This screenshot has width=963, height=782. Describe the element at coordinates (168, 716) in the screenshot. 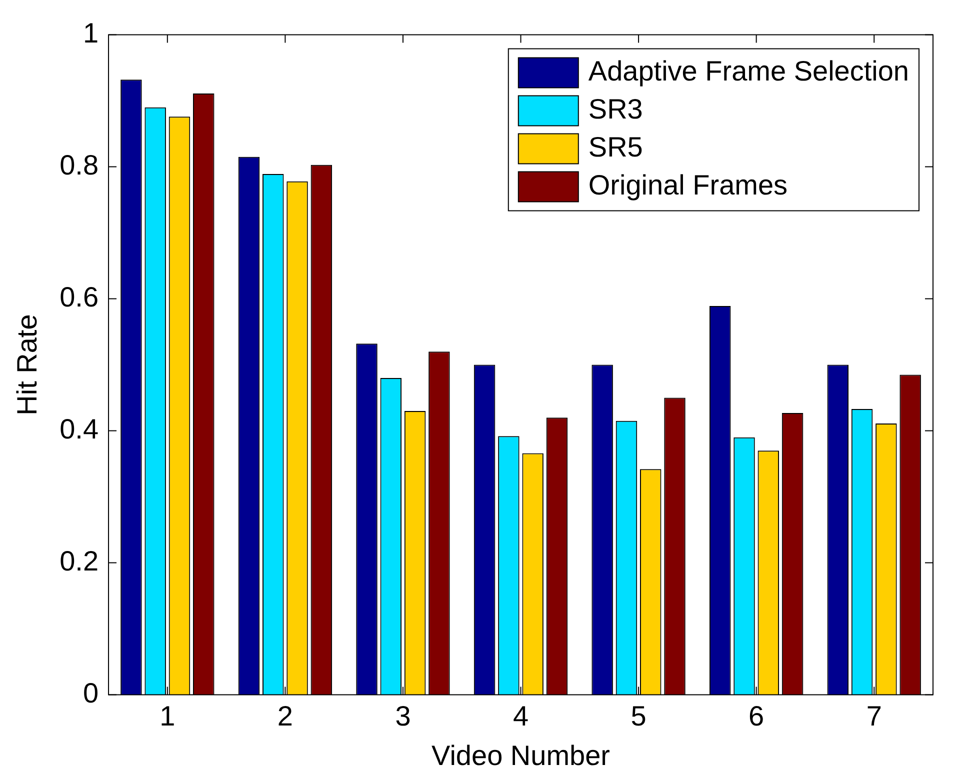

I see `x-tick-label: 1` at that location.